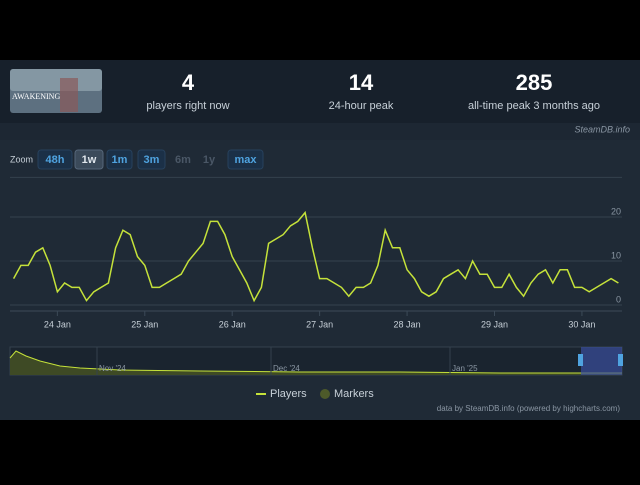  What do you see at coordinates (354, 394) in the screenshot?
I see `legend-label: Markers` at bounding box center [354, 394].